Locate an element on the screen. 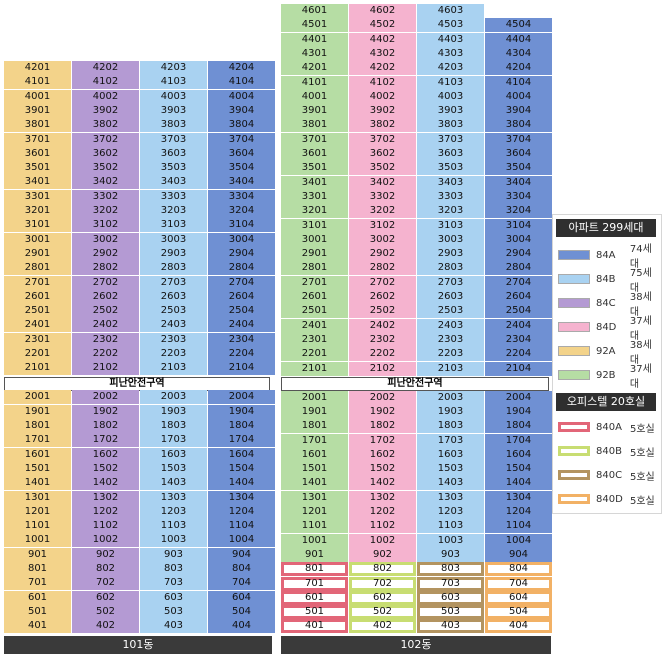 This screenshot has height=654, width=664. unit-101-401: 401 is located at coordinates (37, 626).